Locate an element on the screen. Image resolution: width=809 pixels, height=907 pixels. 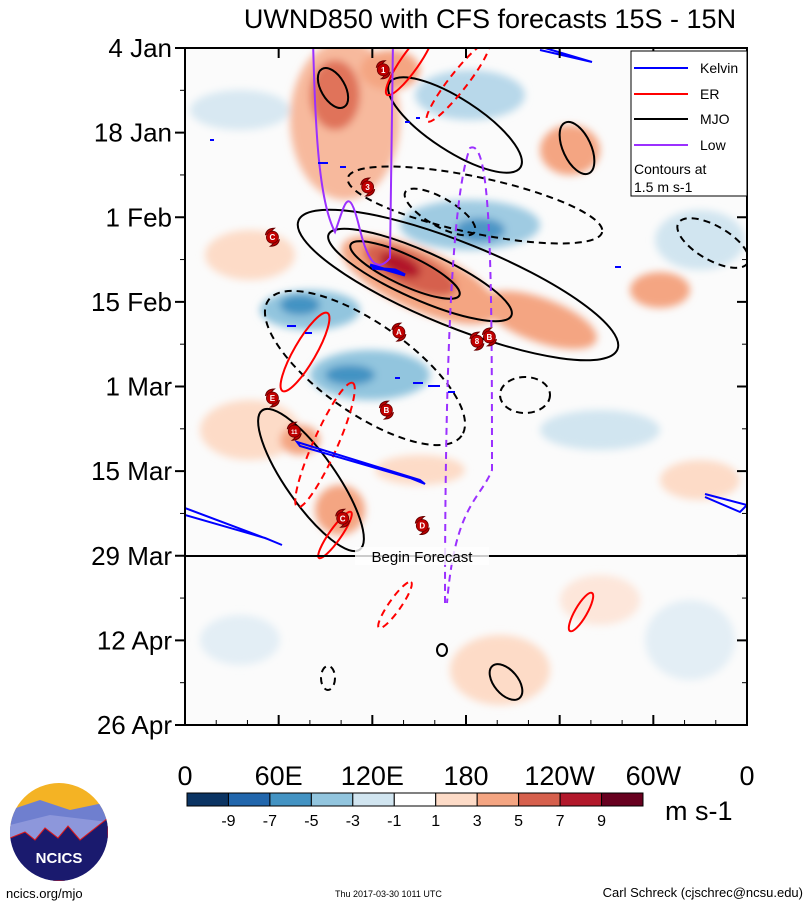
storm-label: 11 is located at coordinates (294, 433).